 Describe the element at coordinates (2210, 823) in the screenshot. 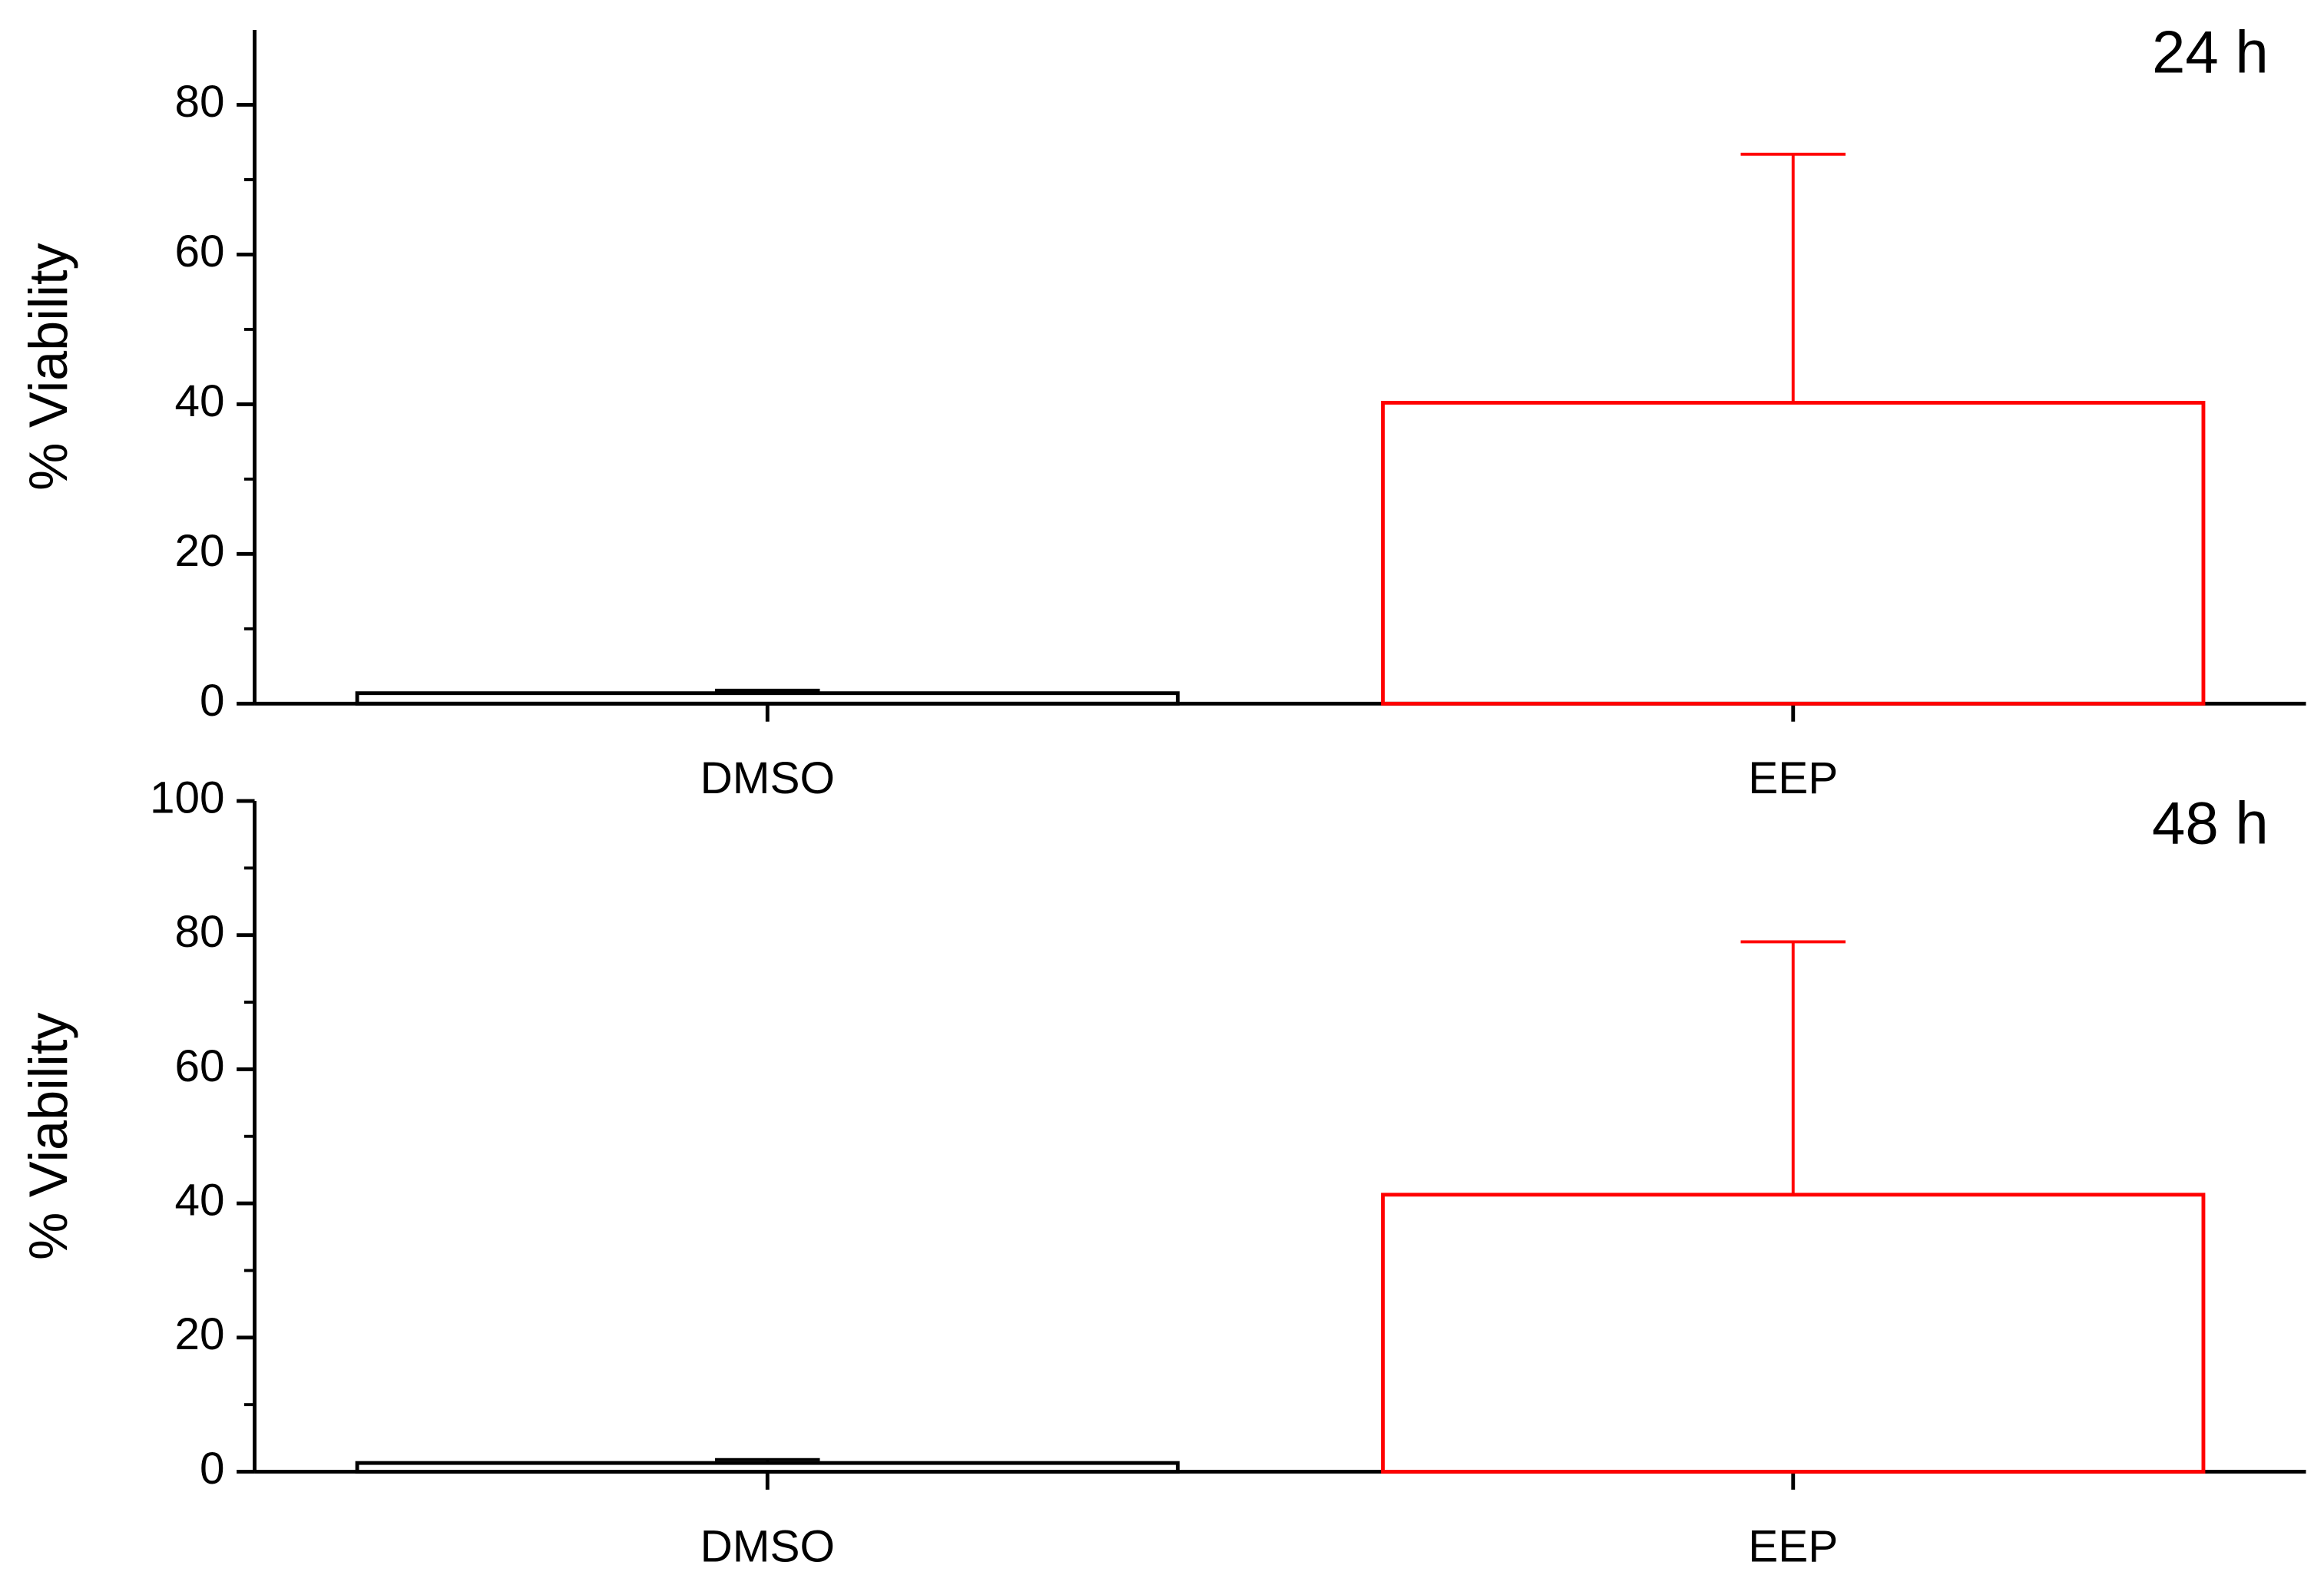

I see `annotation: 48 h` at that location.